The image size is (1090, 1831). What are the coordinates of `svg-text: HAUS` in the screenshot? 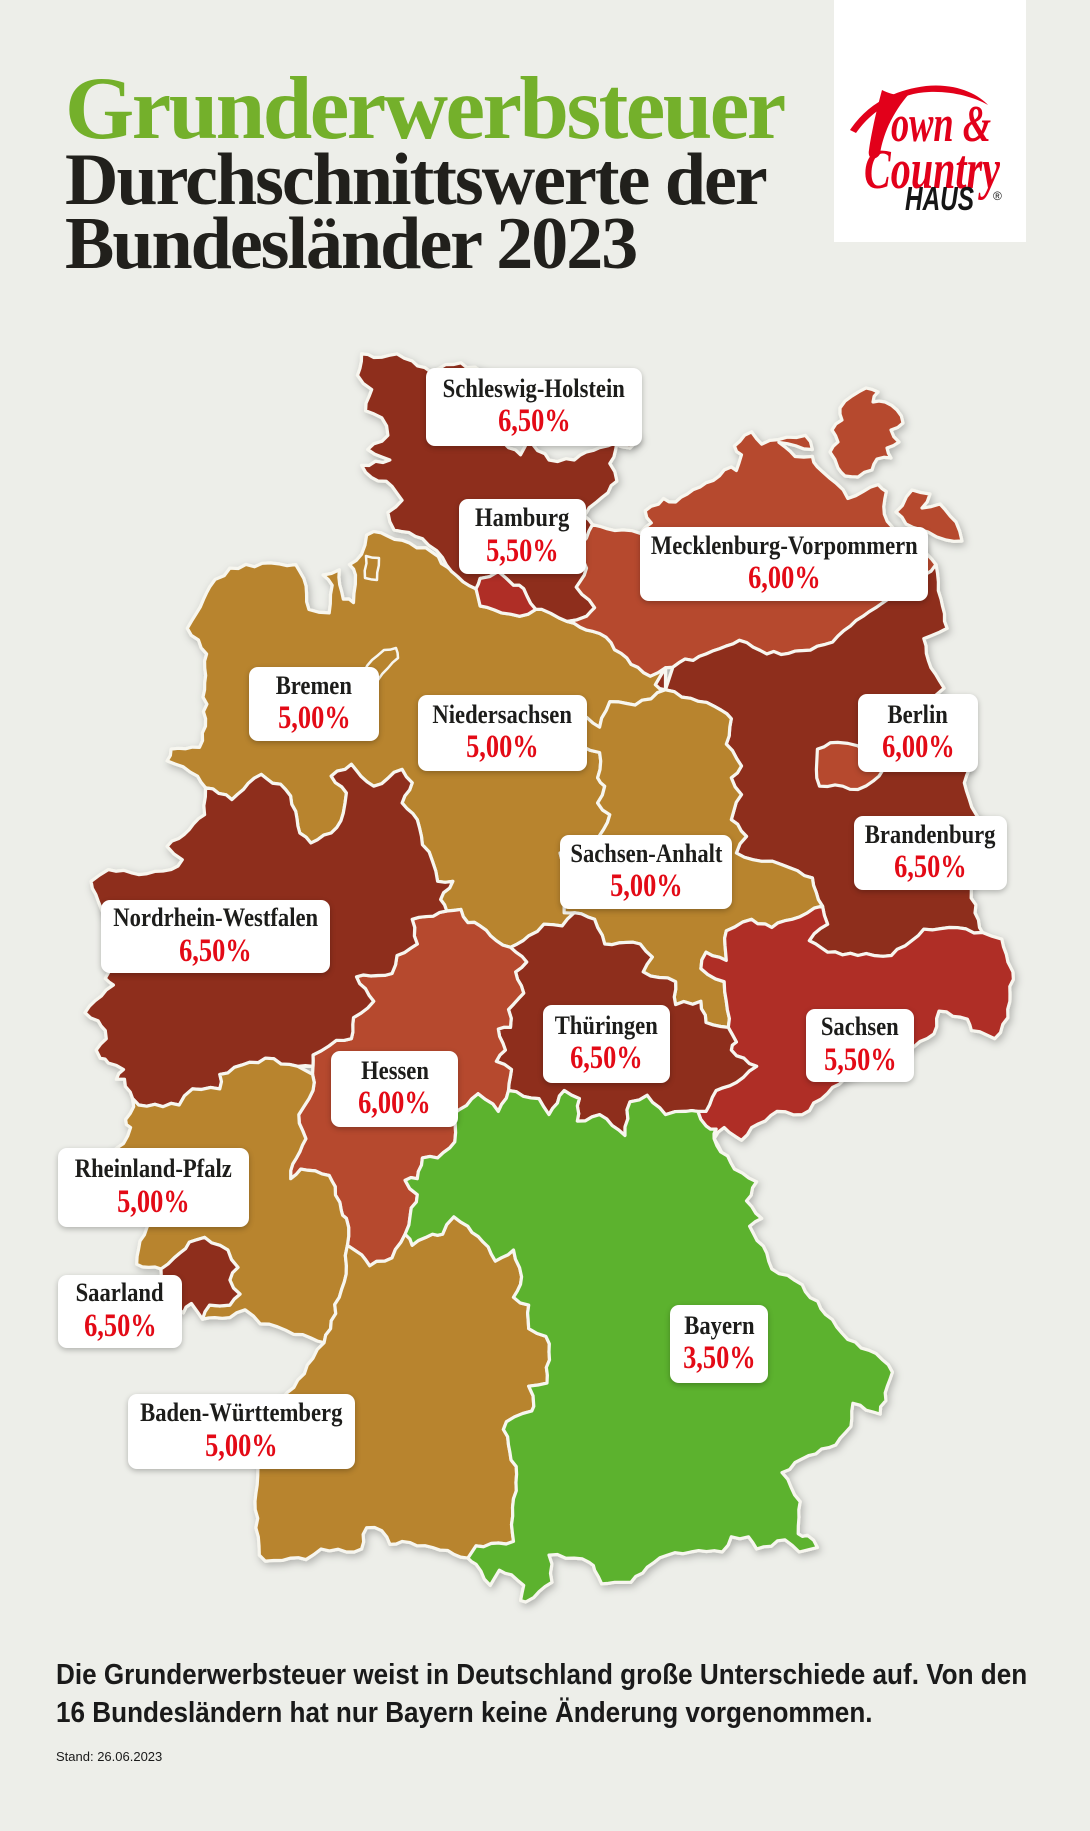 It's located at (939, 198).